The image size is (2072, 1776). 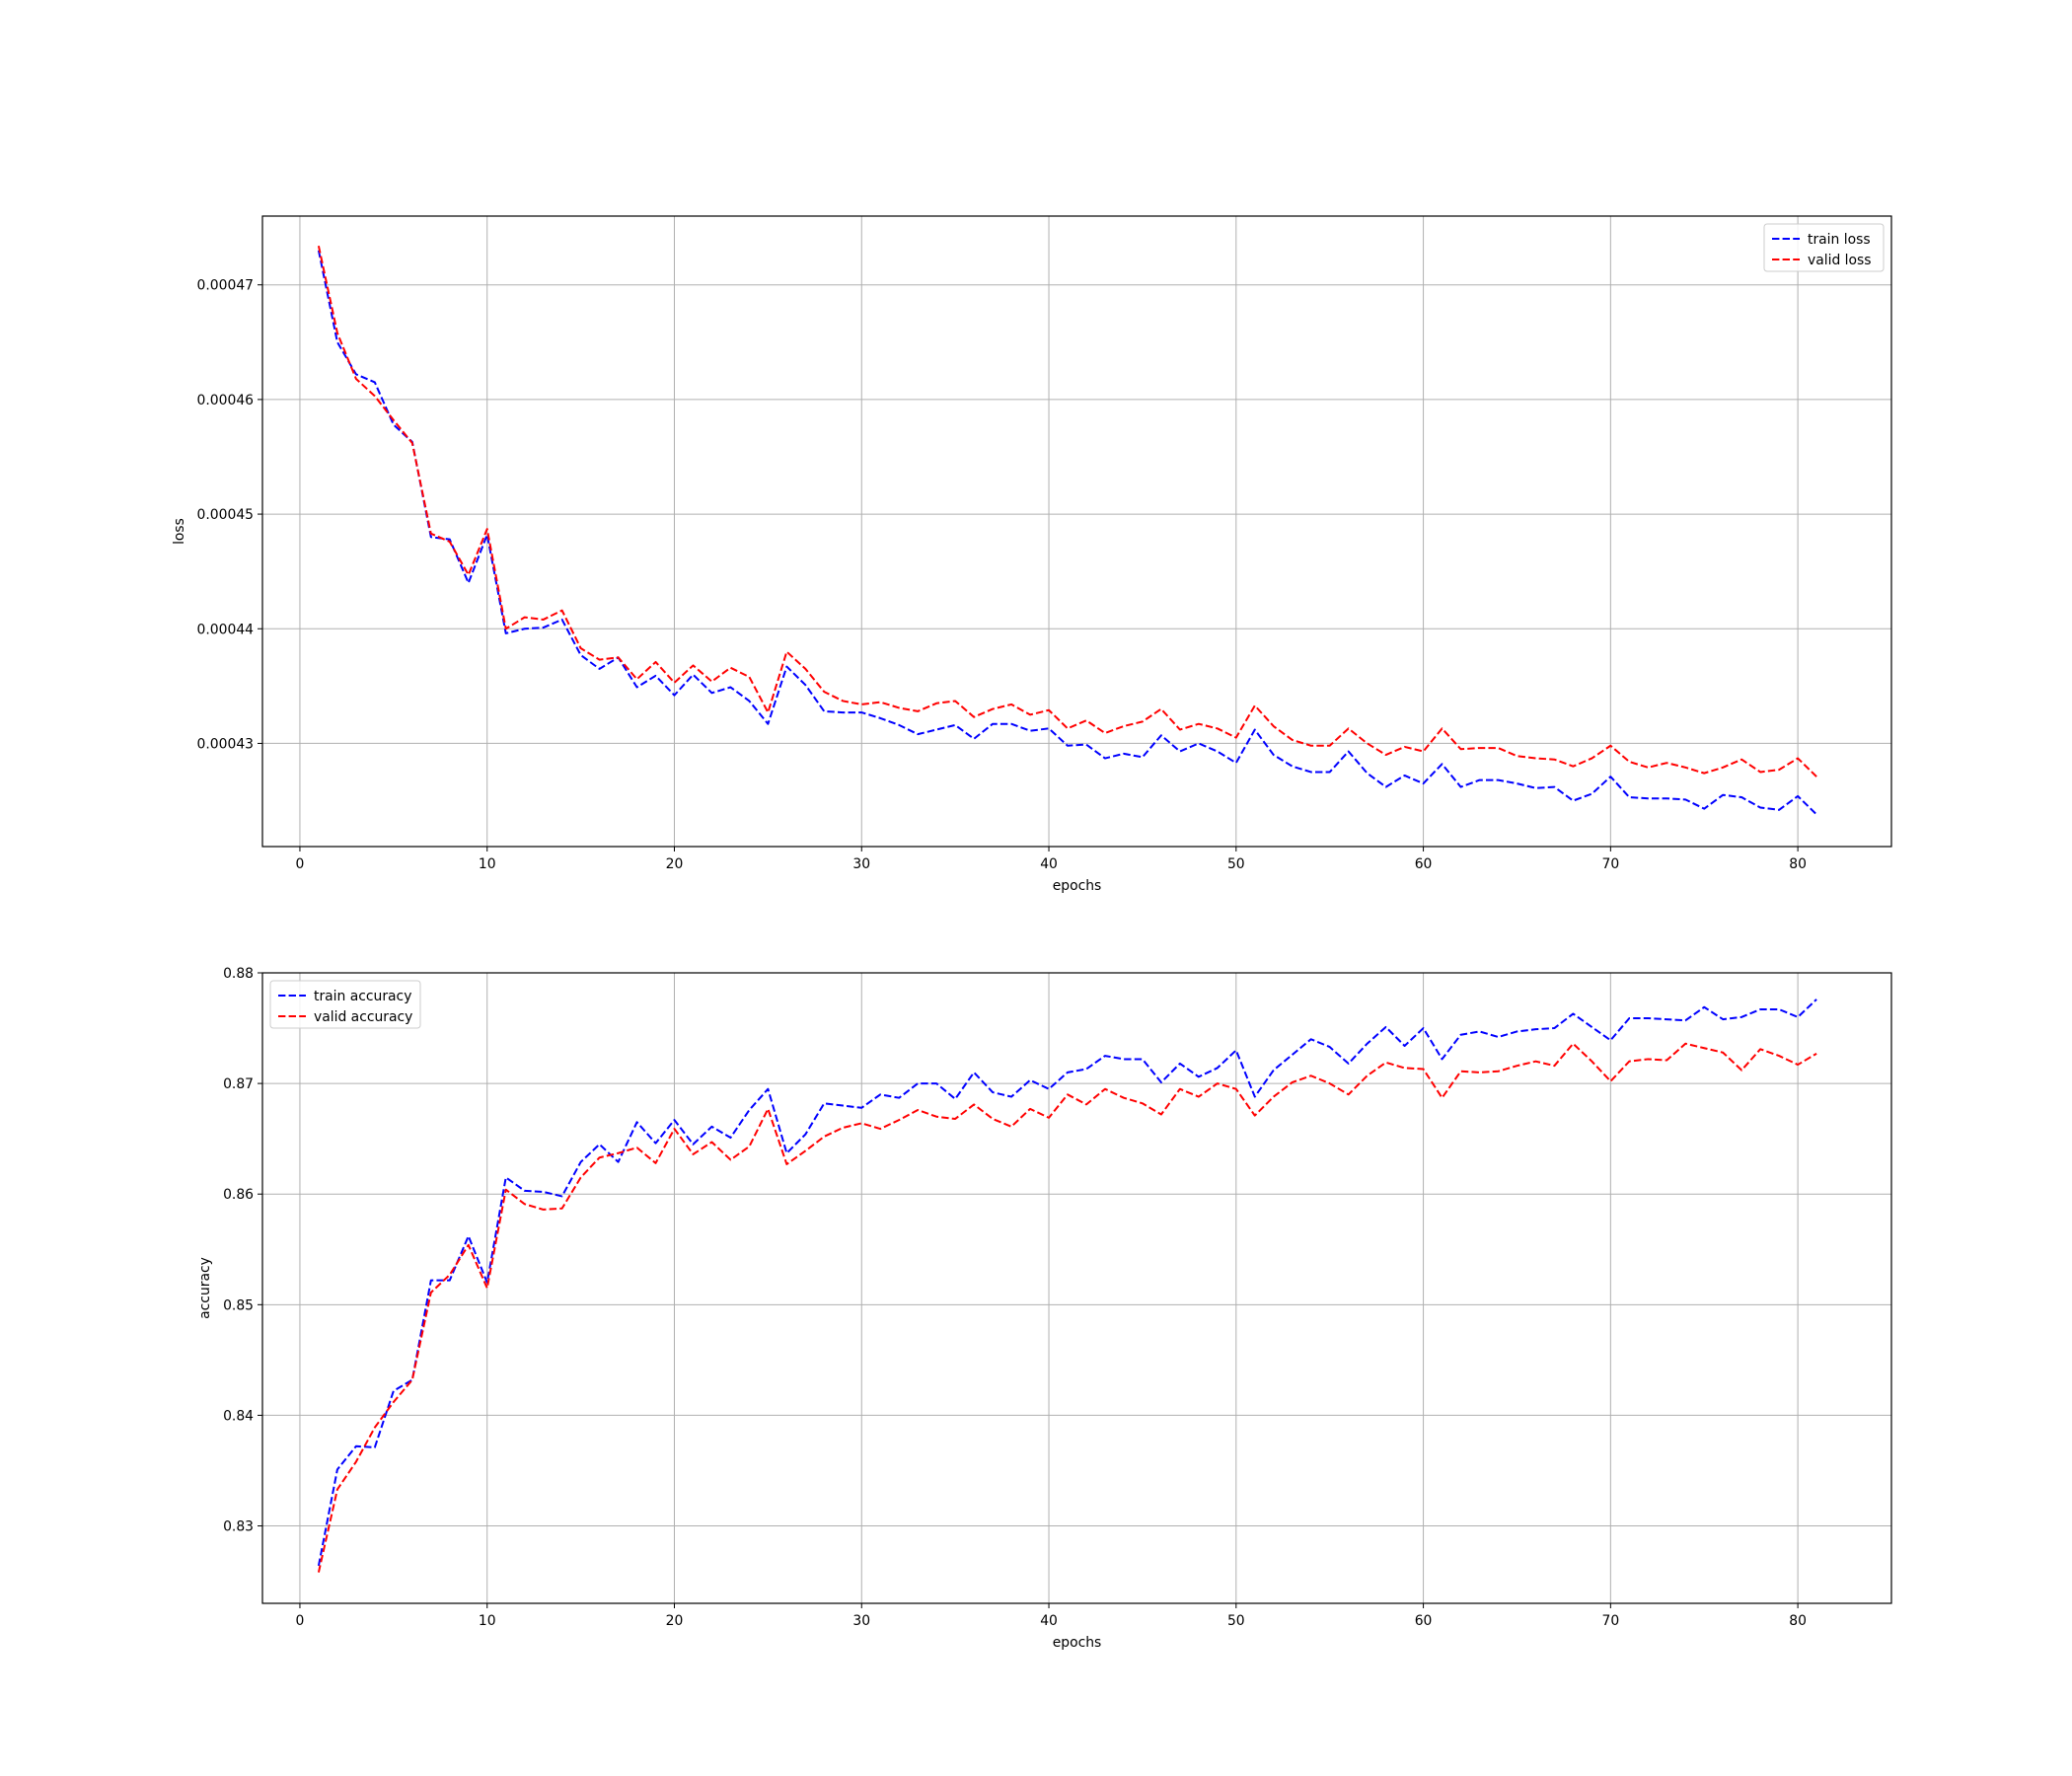 I want to click on chart-0-y-tick-label: 0.00046, so click(x=226, y=401).